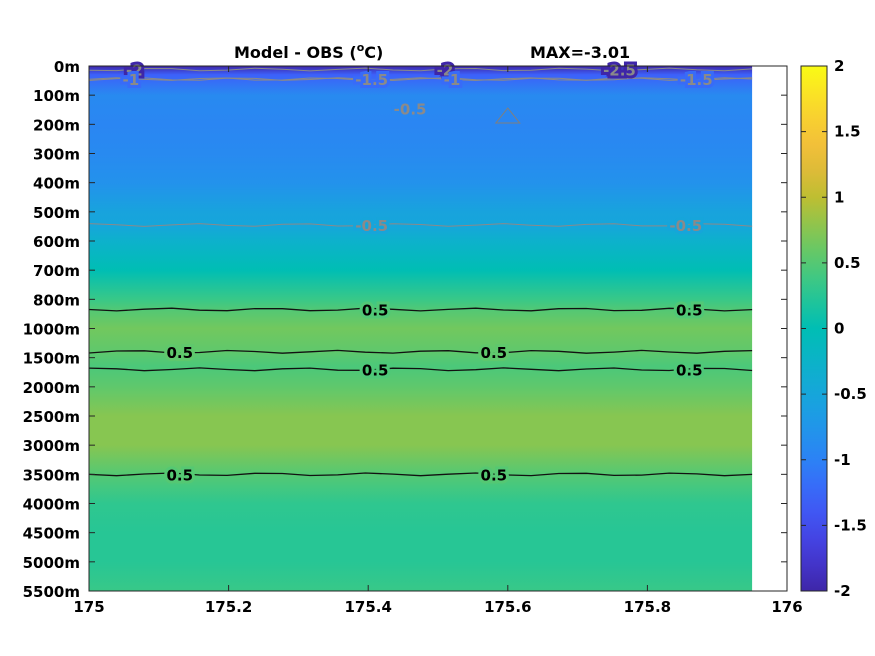  Describe the element at coordinates (56, 184) in the screenshot. I see `y-tick-label: 400m` at that location.